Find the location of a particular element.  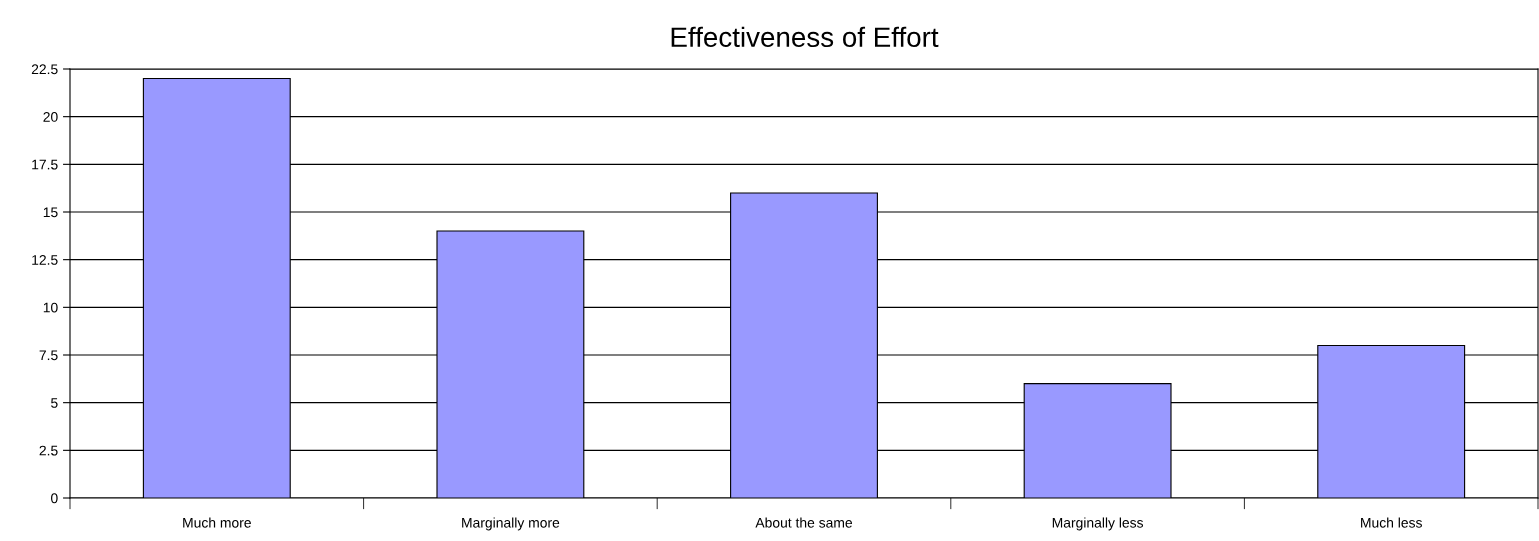

x-tick-label: Much less is located at coordinates (1391, 522).